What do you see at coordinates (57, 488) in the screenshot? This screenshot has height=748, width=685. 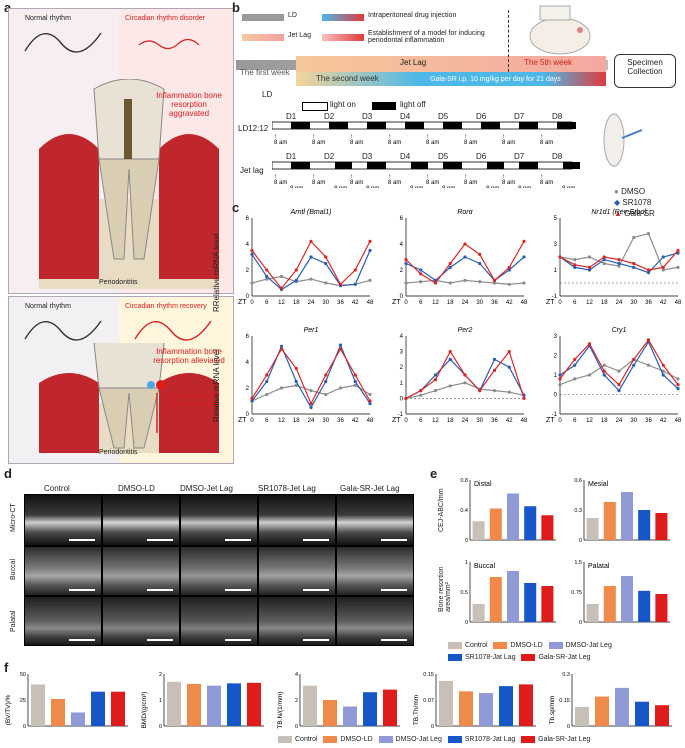 I see `panel-d-col-0: Control` at bounding box center [57, 488].